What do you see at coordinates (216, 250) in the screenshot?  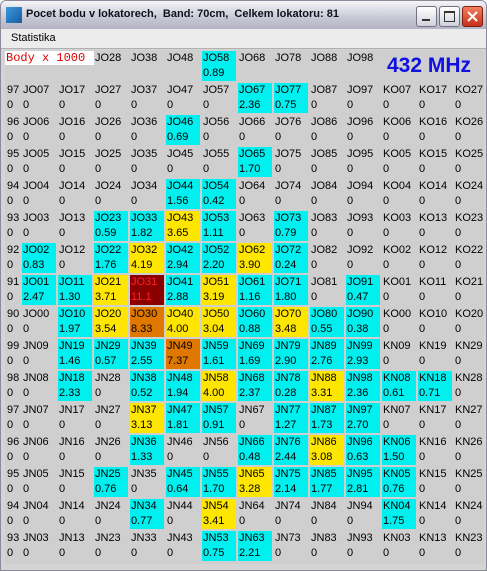 I see `locator-label: JO52` at bounding box center [216, 250].